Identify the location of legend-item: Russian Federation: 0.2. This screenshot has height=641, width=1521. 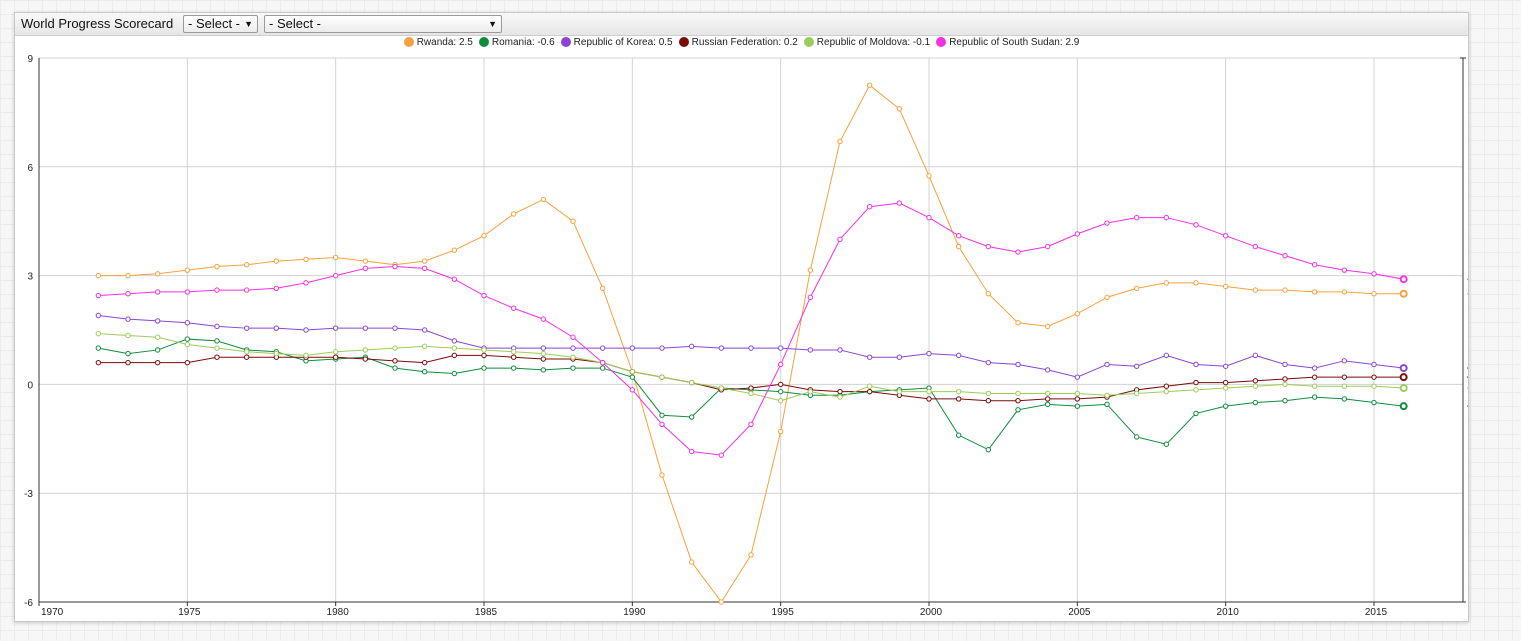
(738, 42).